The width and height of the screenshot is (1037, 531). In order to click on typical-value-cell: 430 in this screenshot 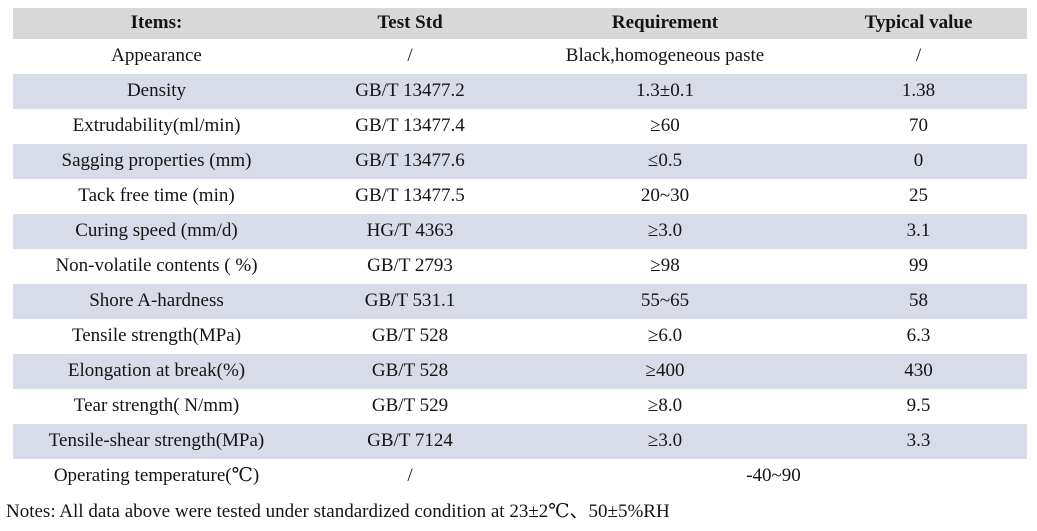, I will do `click(918, 371)`.